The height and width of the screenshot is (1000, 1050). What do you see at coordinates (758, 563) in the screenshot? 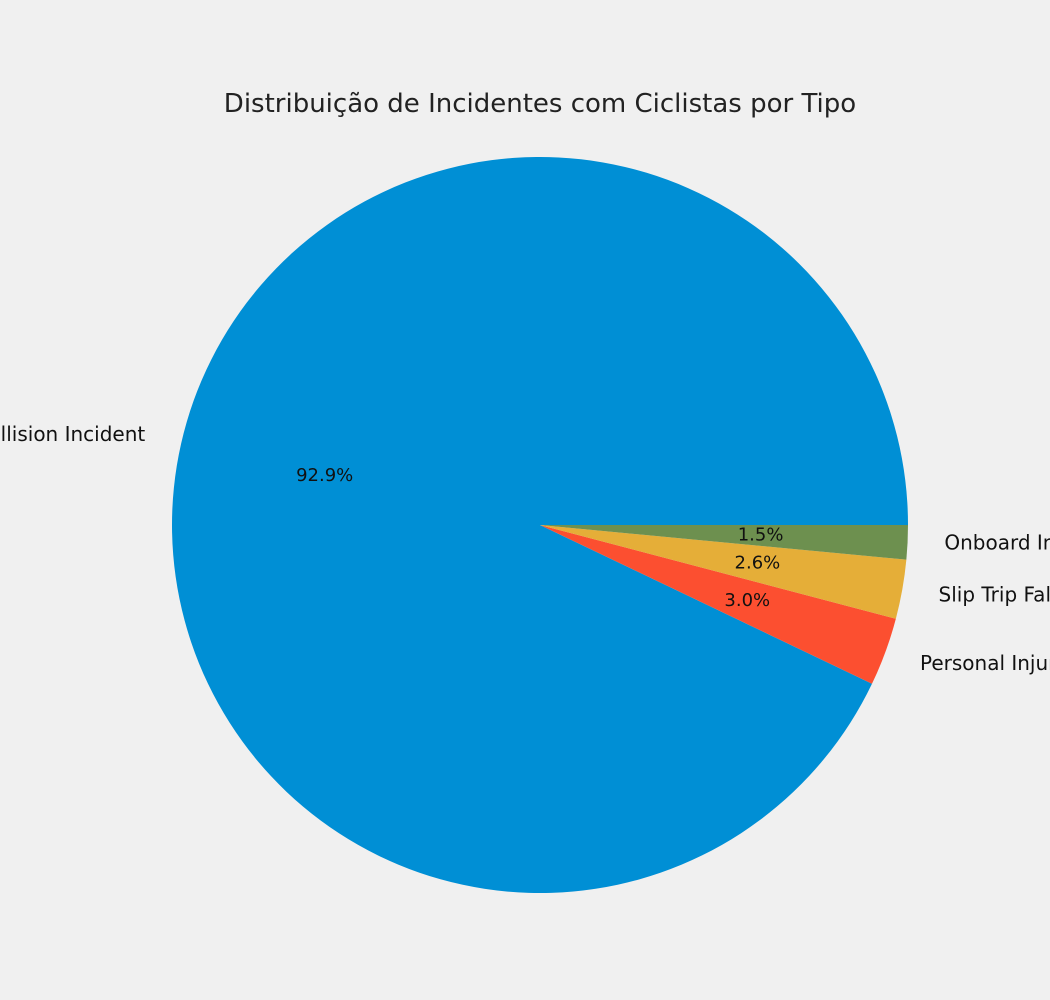
I see `slice-percent-slip-trip-fall: 2.6%` at bounding box center [758, 563].